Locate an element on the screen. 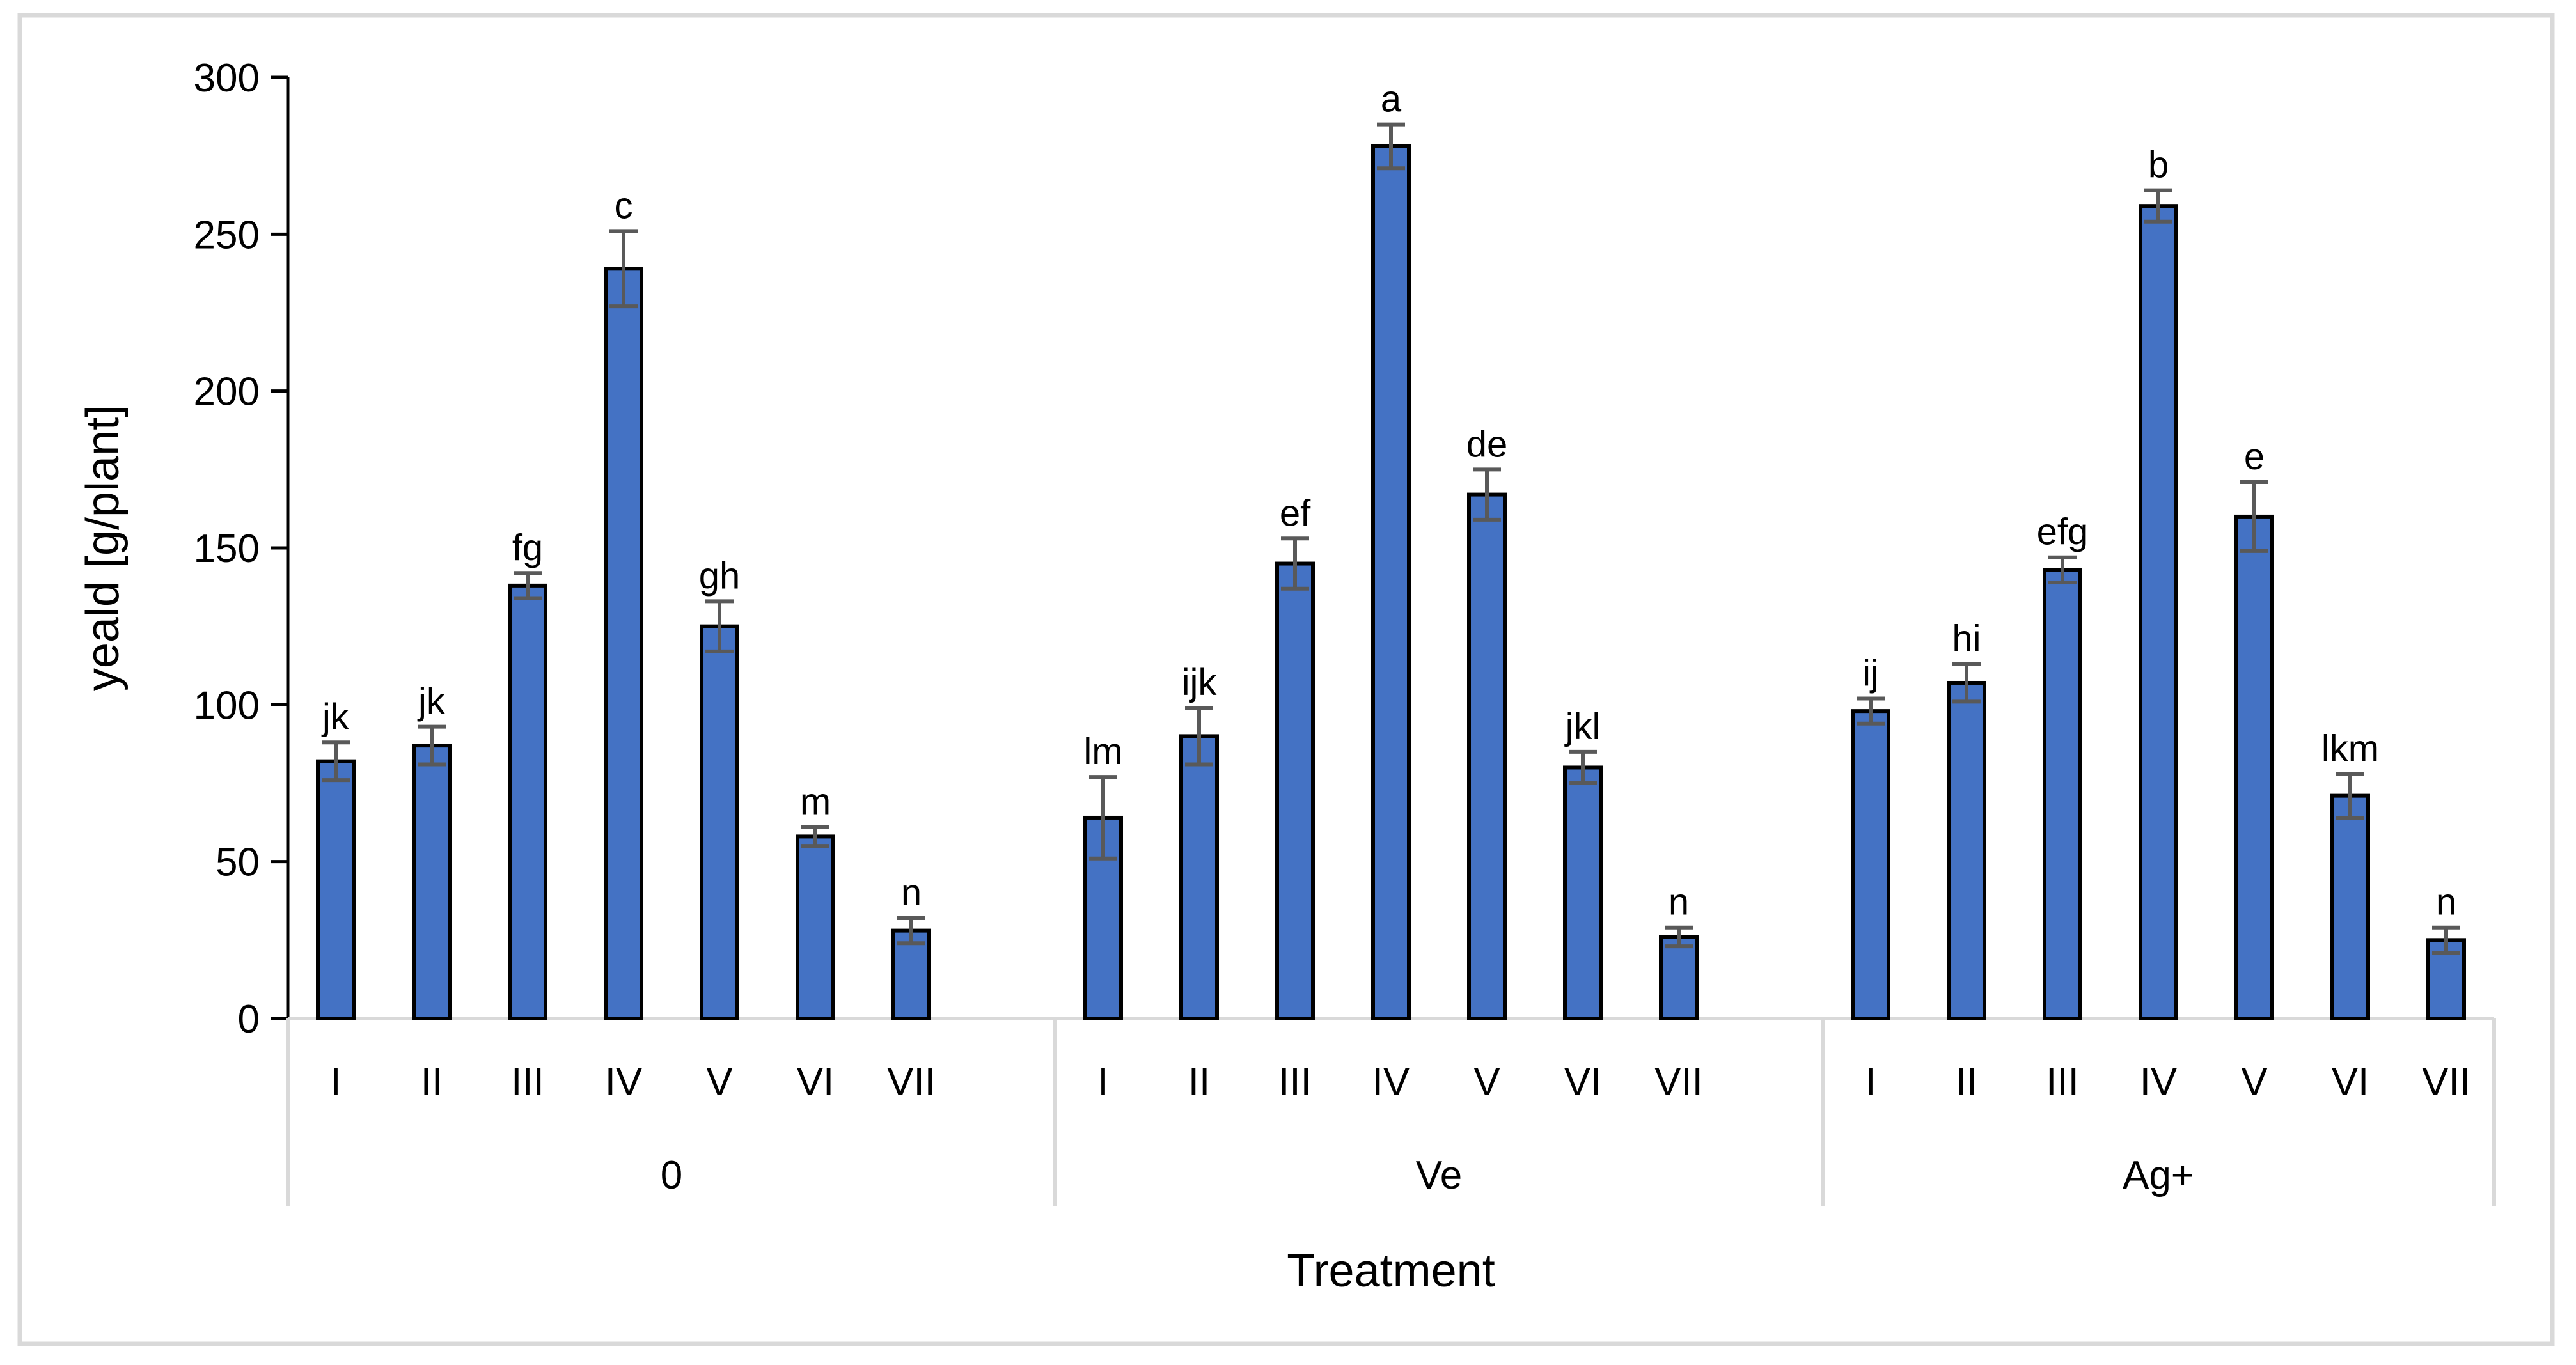 The width and height of the screenshot is (2576, 1365). significance-letter: b is located at coordinates (2158, 165).